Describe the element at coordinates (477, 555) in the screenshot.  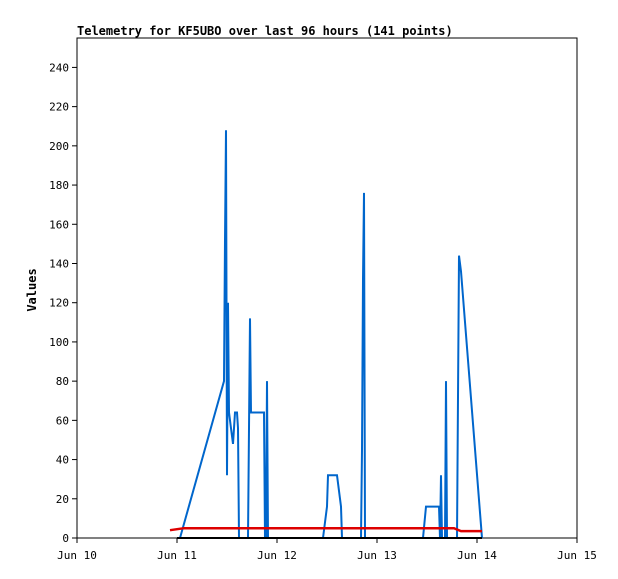
I see `x-tick-label: Jun 14` at that location.